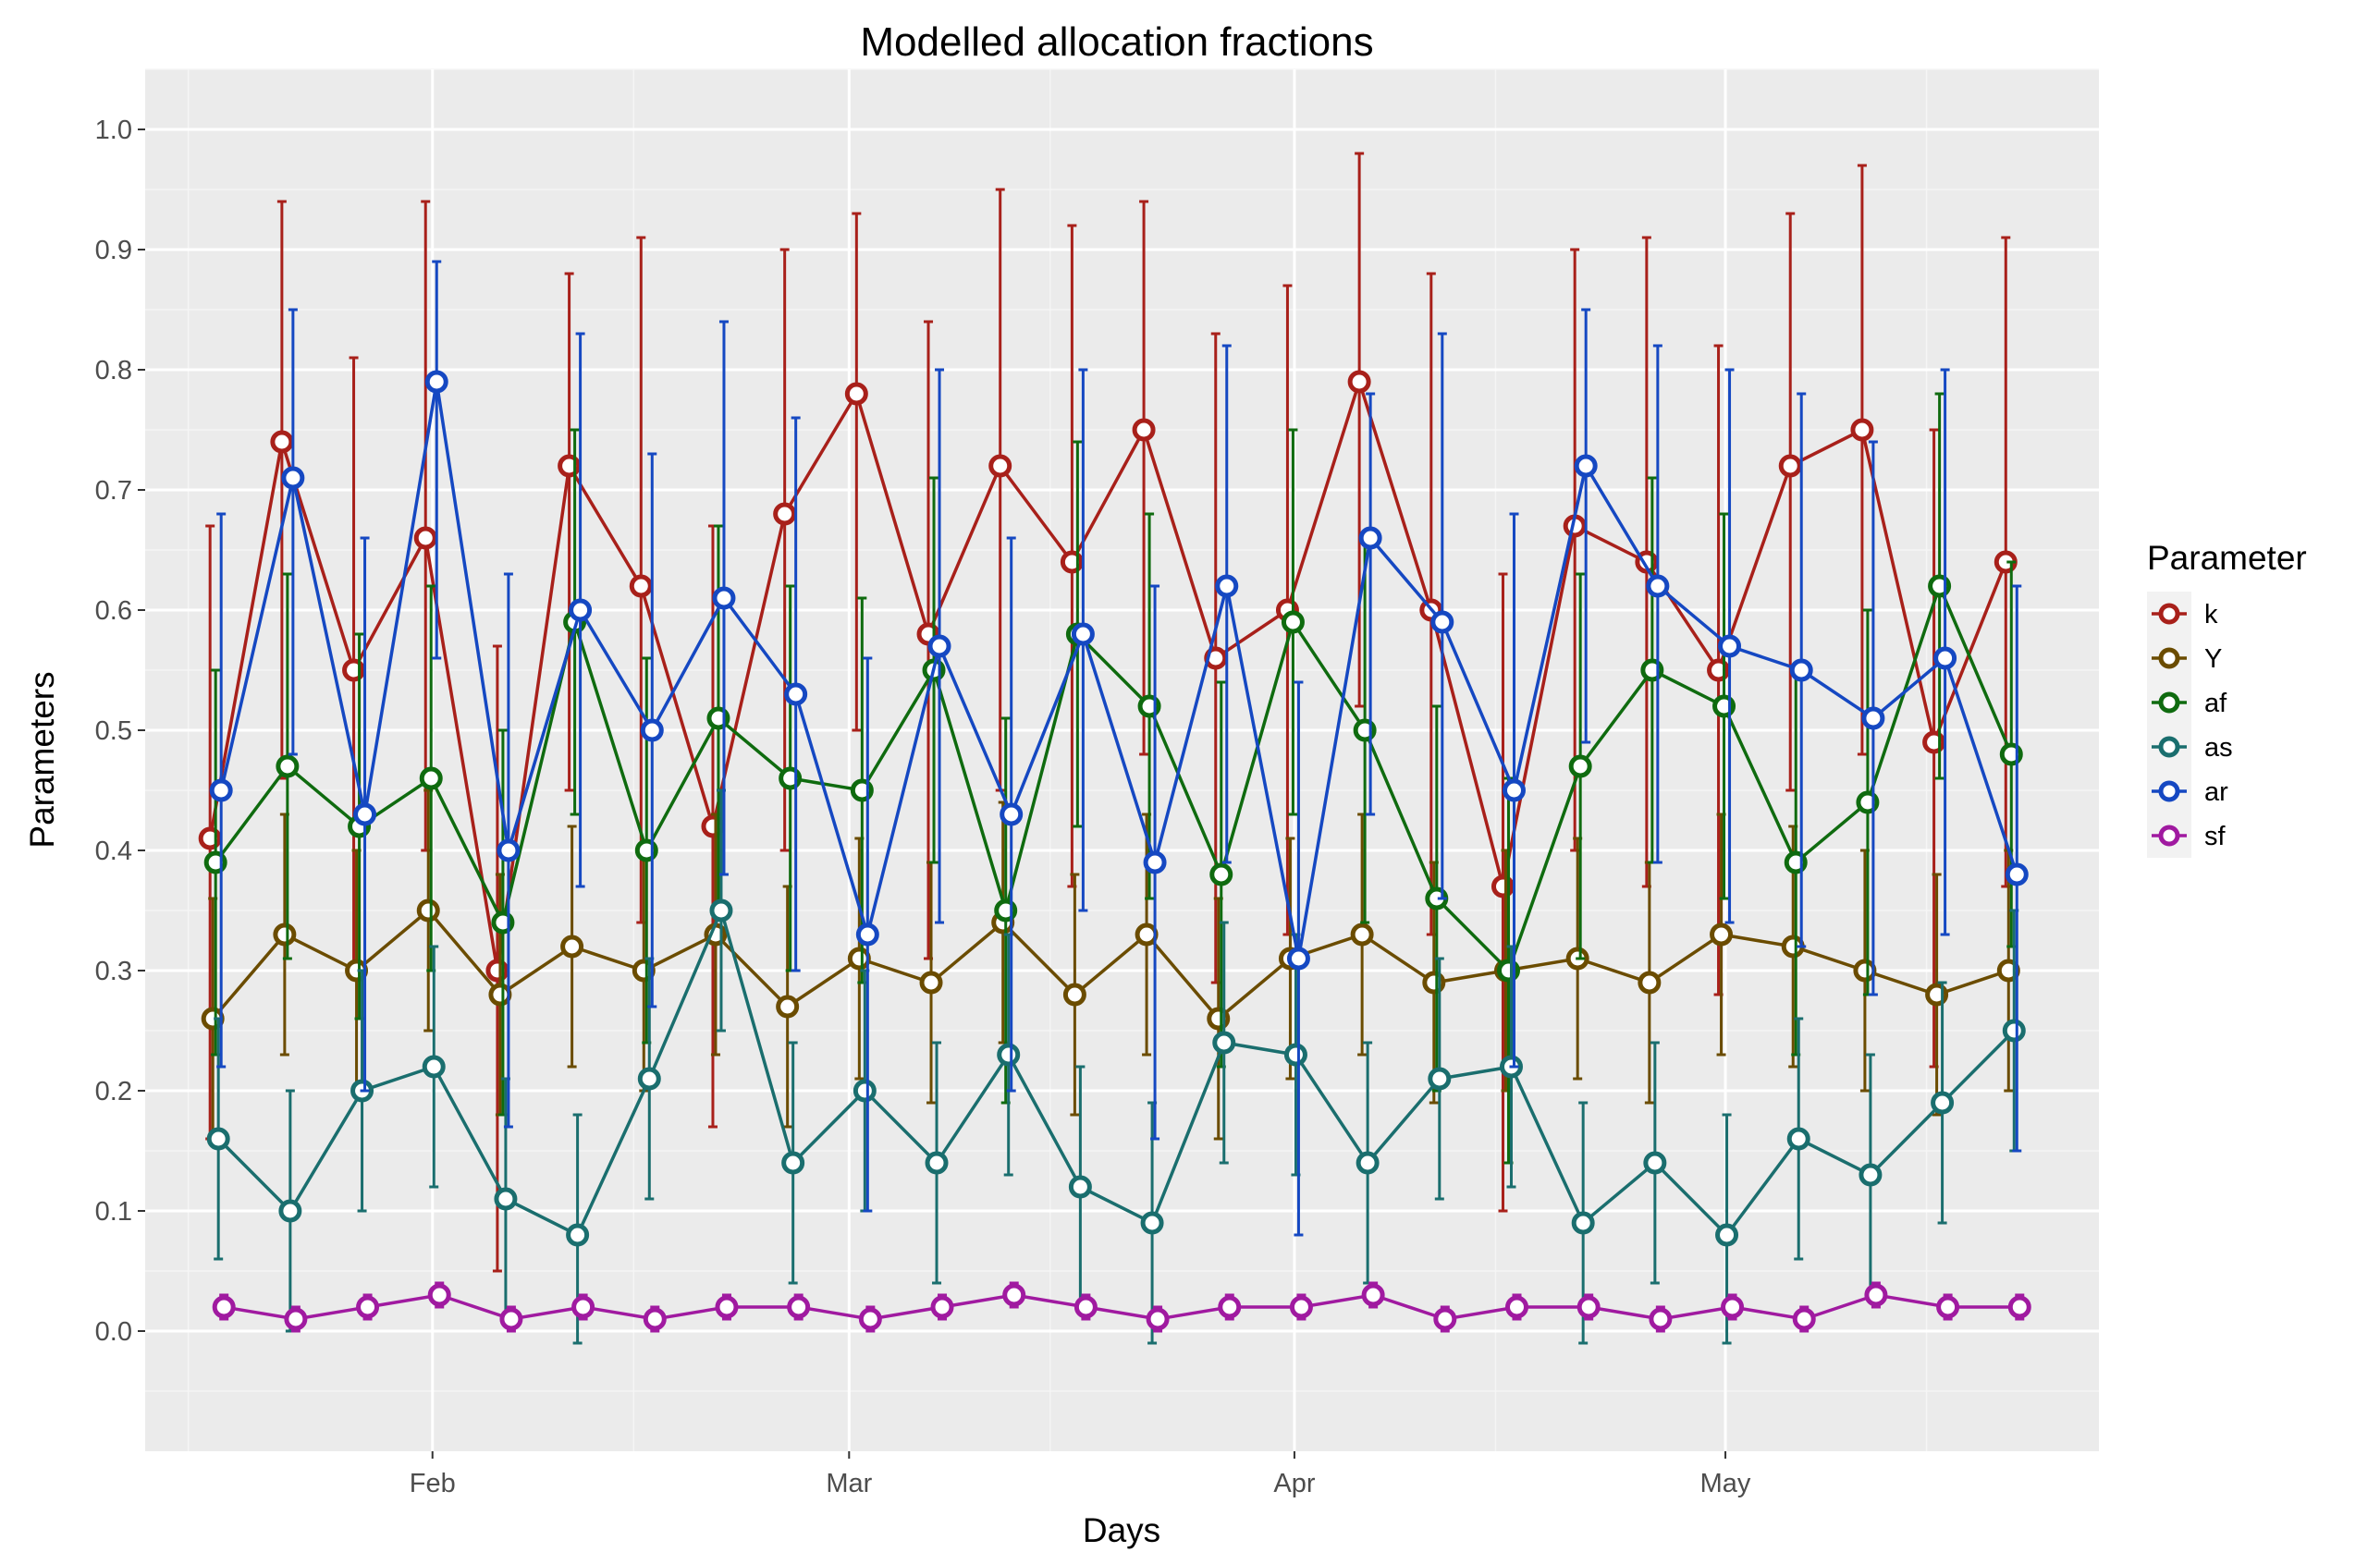  Describe the element at coordinates (2218, 748) in the screenshot. I see `legend-label: as` at that location.